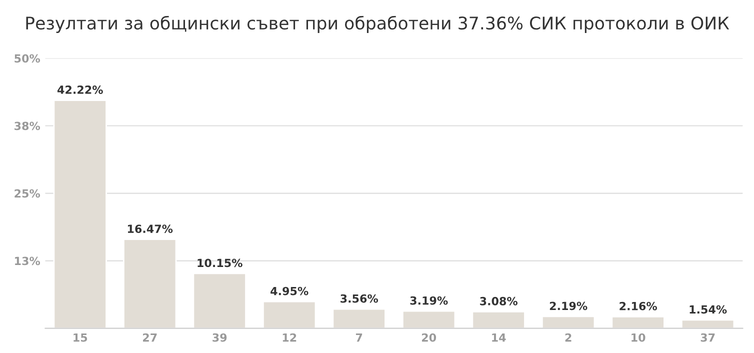  What do you see at coordinates (27, 58) in the screenshot?
I see `y-tick-label: 50%` at bounding box center [27, 58].